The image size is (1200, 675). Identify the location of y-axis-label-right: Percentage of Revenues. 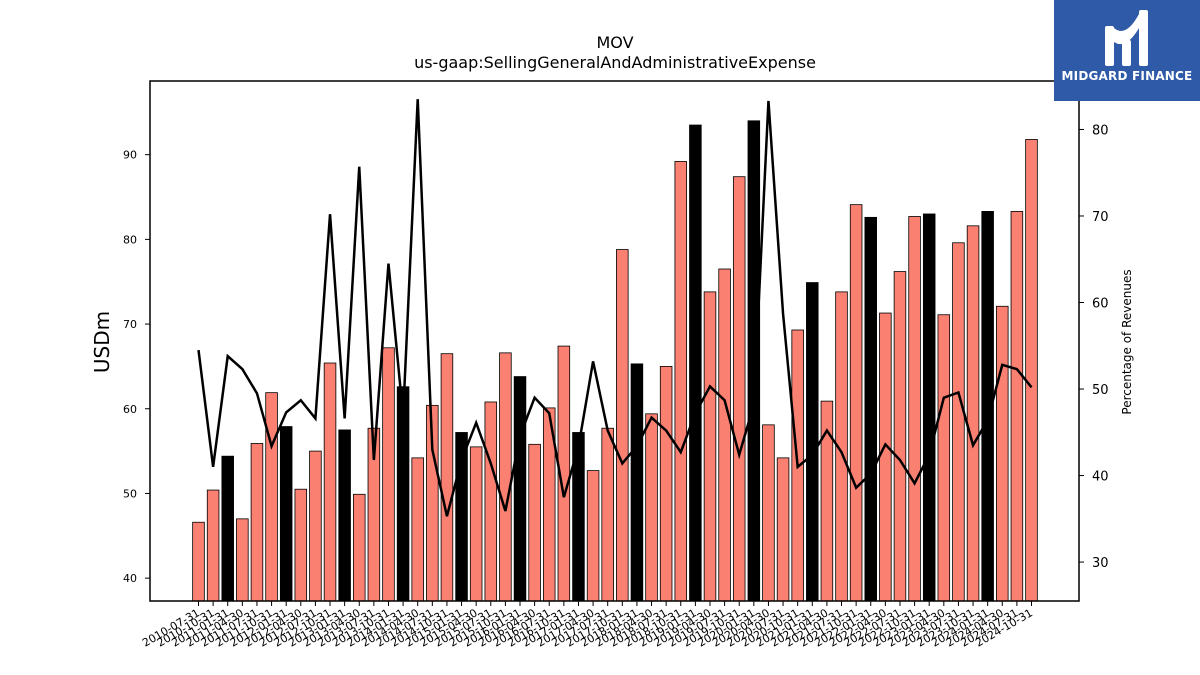
(1127, 341).